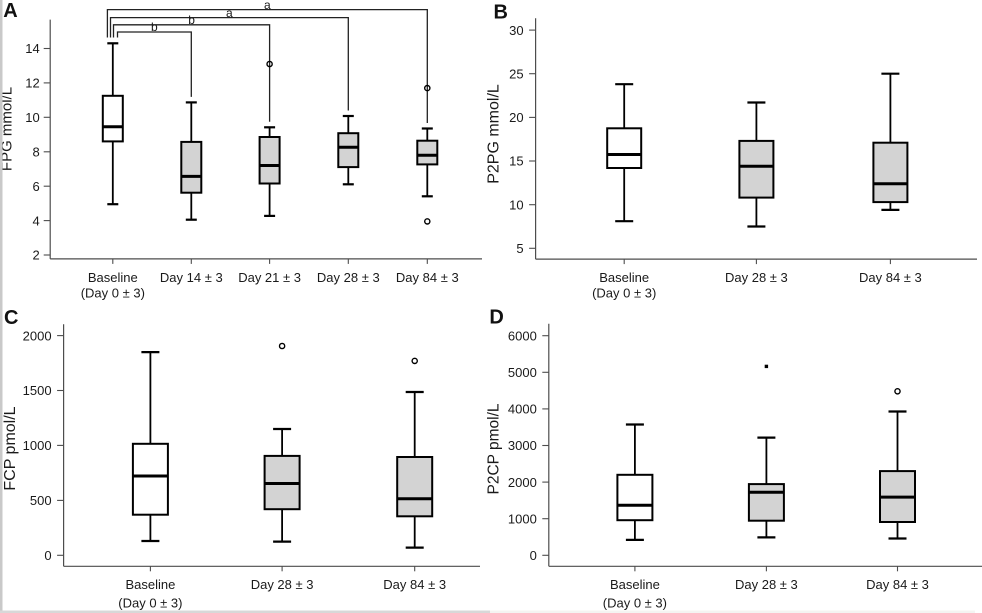  I want to click on svg-text: FPG mmol/L, so click(8, 129).